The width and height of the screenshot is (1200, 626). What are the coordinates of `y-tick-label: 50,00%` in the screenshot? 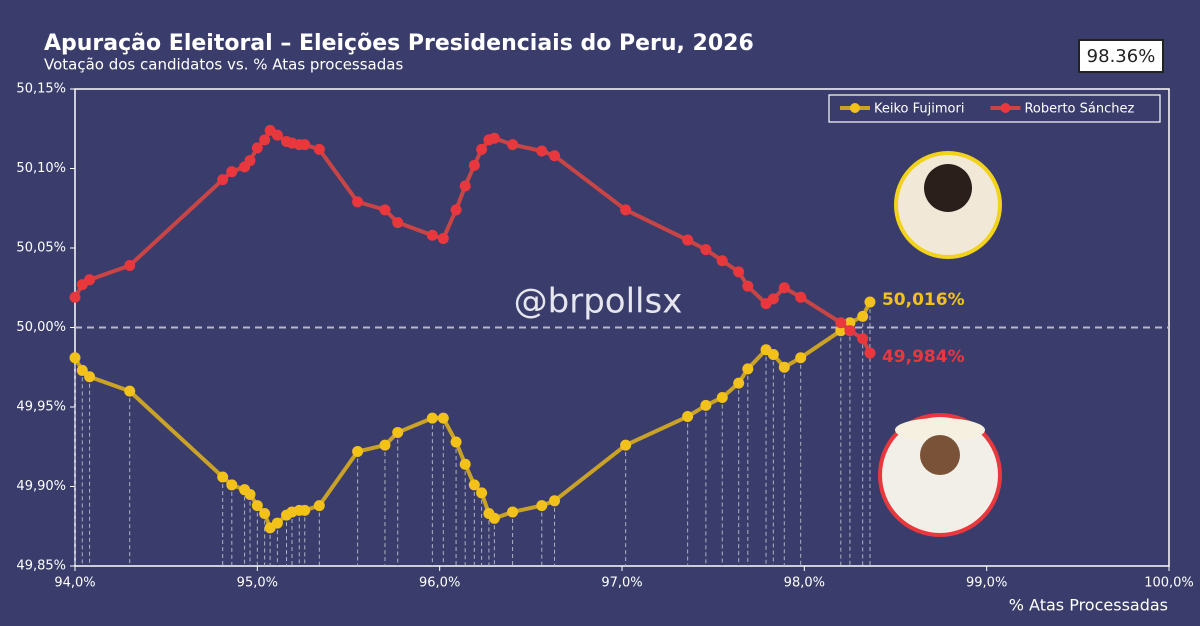 It's located at (41, 327).